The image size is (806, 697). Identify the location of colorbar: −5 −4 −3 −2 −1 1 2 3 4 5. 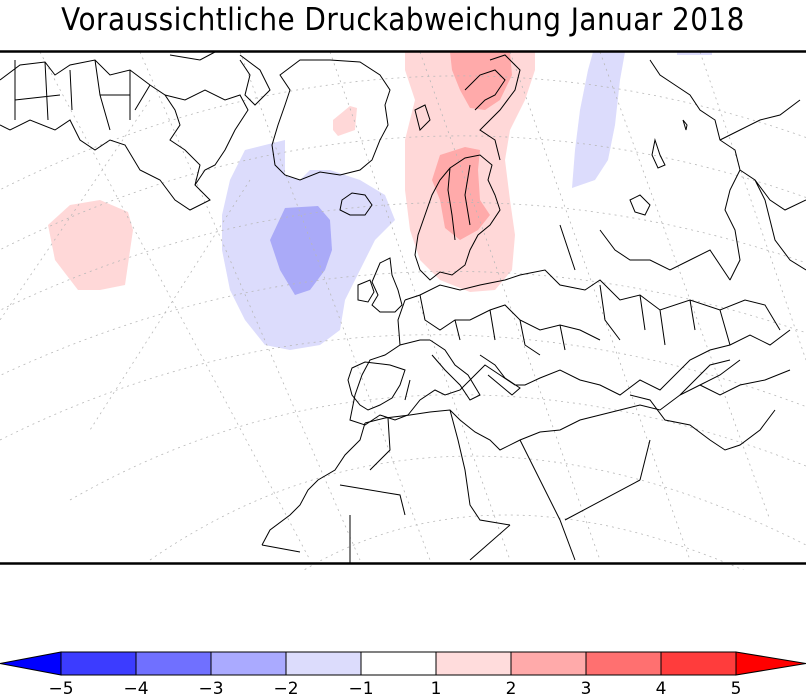
(403, 674).